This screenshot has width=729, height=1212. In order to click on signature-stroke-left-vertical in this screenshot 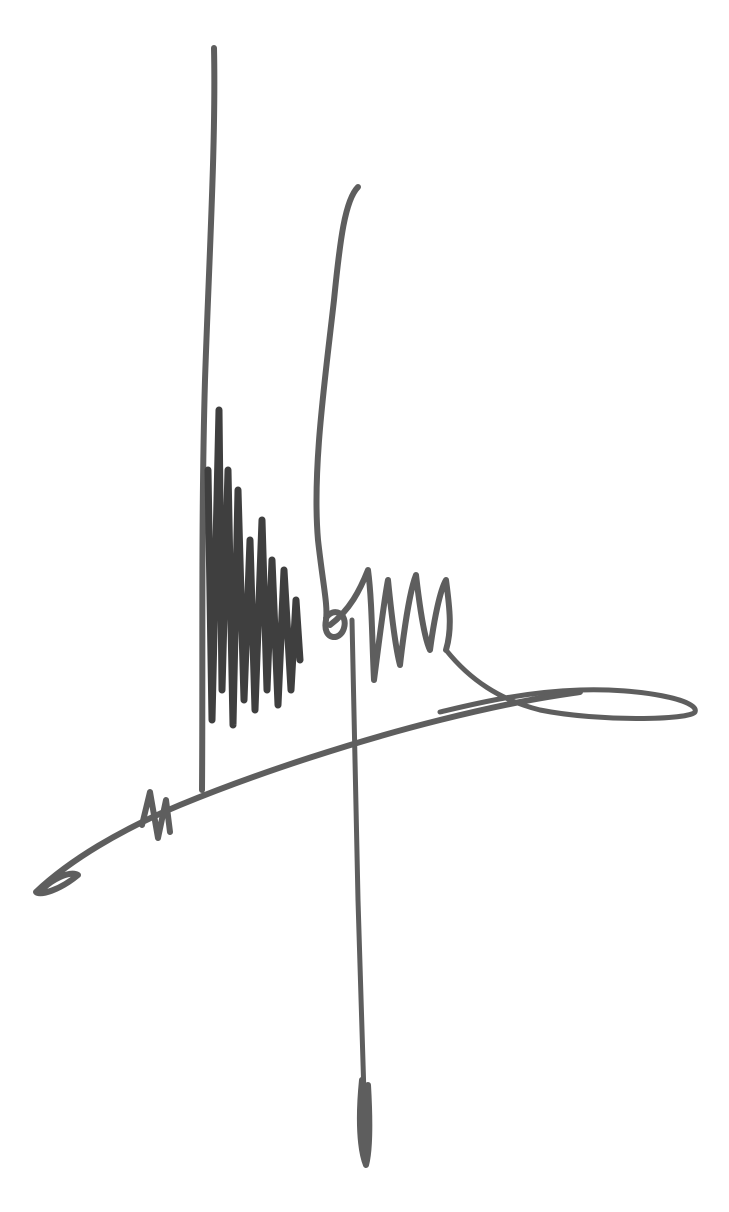, I will do `click(208, 419)`.